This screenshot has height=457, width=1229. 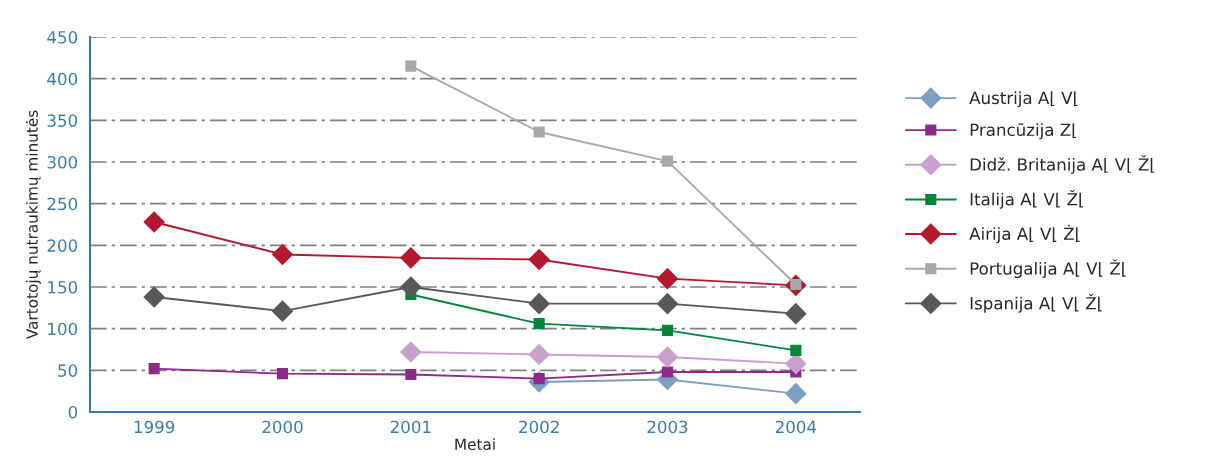 What do you see at coordinates (154, 427) in the screenshot?
I see `x-tick-label: 1999` at bounding box center [154, 427].